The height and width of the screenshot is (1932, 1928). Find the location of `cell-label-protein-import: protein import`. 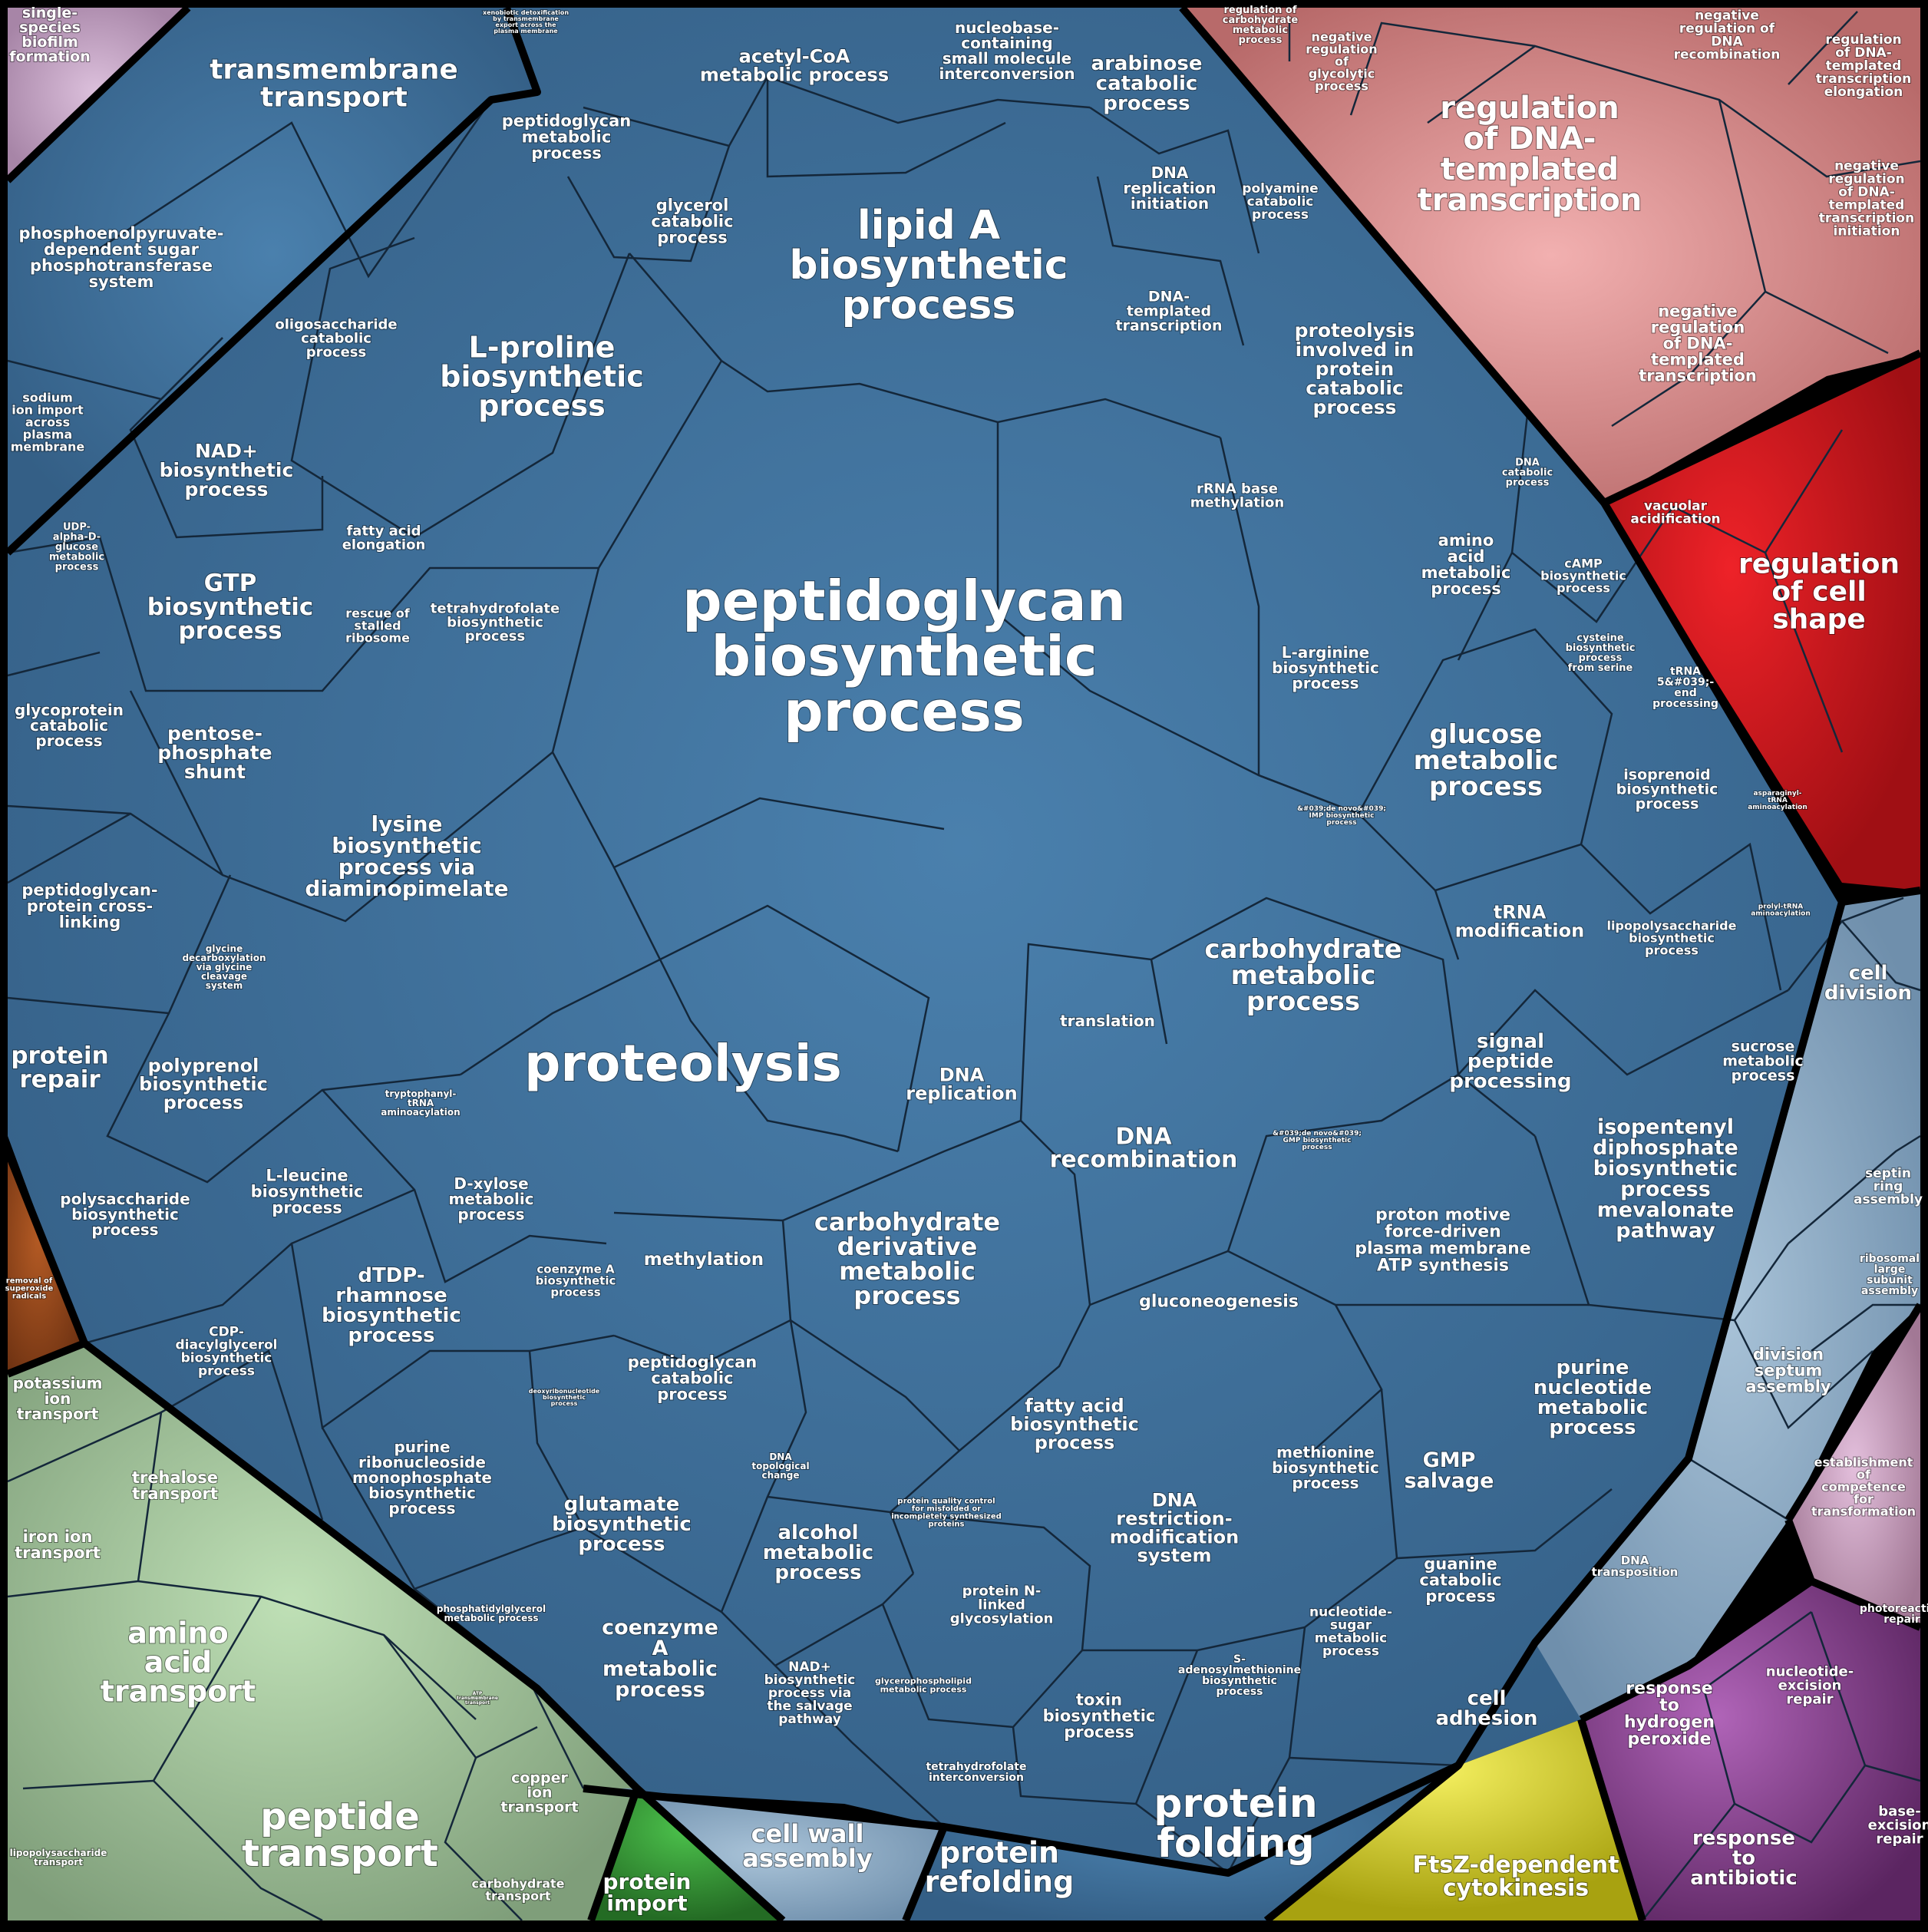

cell-label-protein-import: protein import is located at coordinates (647, 1892).